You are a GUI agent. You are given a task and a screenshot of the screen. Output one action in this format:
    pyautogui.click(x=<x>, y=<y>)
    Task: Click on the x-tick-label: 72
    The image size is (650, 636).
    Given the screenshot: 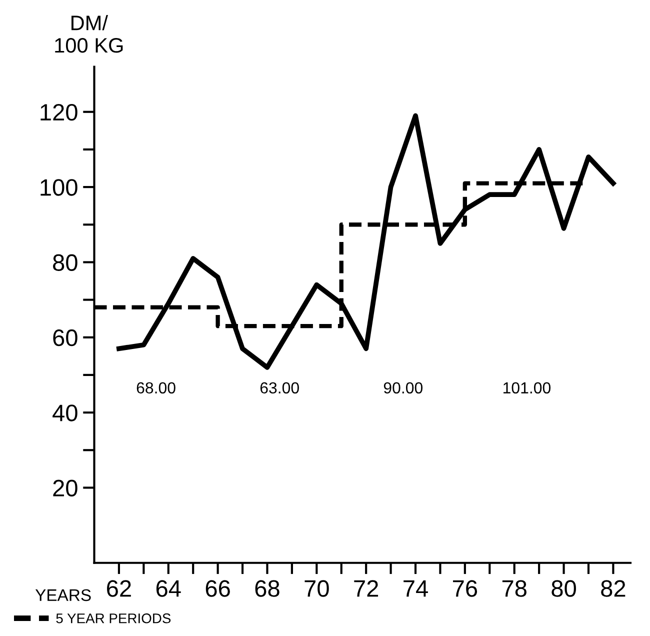 What is the action you would take?
    pyautogui.click(x=366, y=588)
    